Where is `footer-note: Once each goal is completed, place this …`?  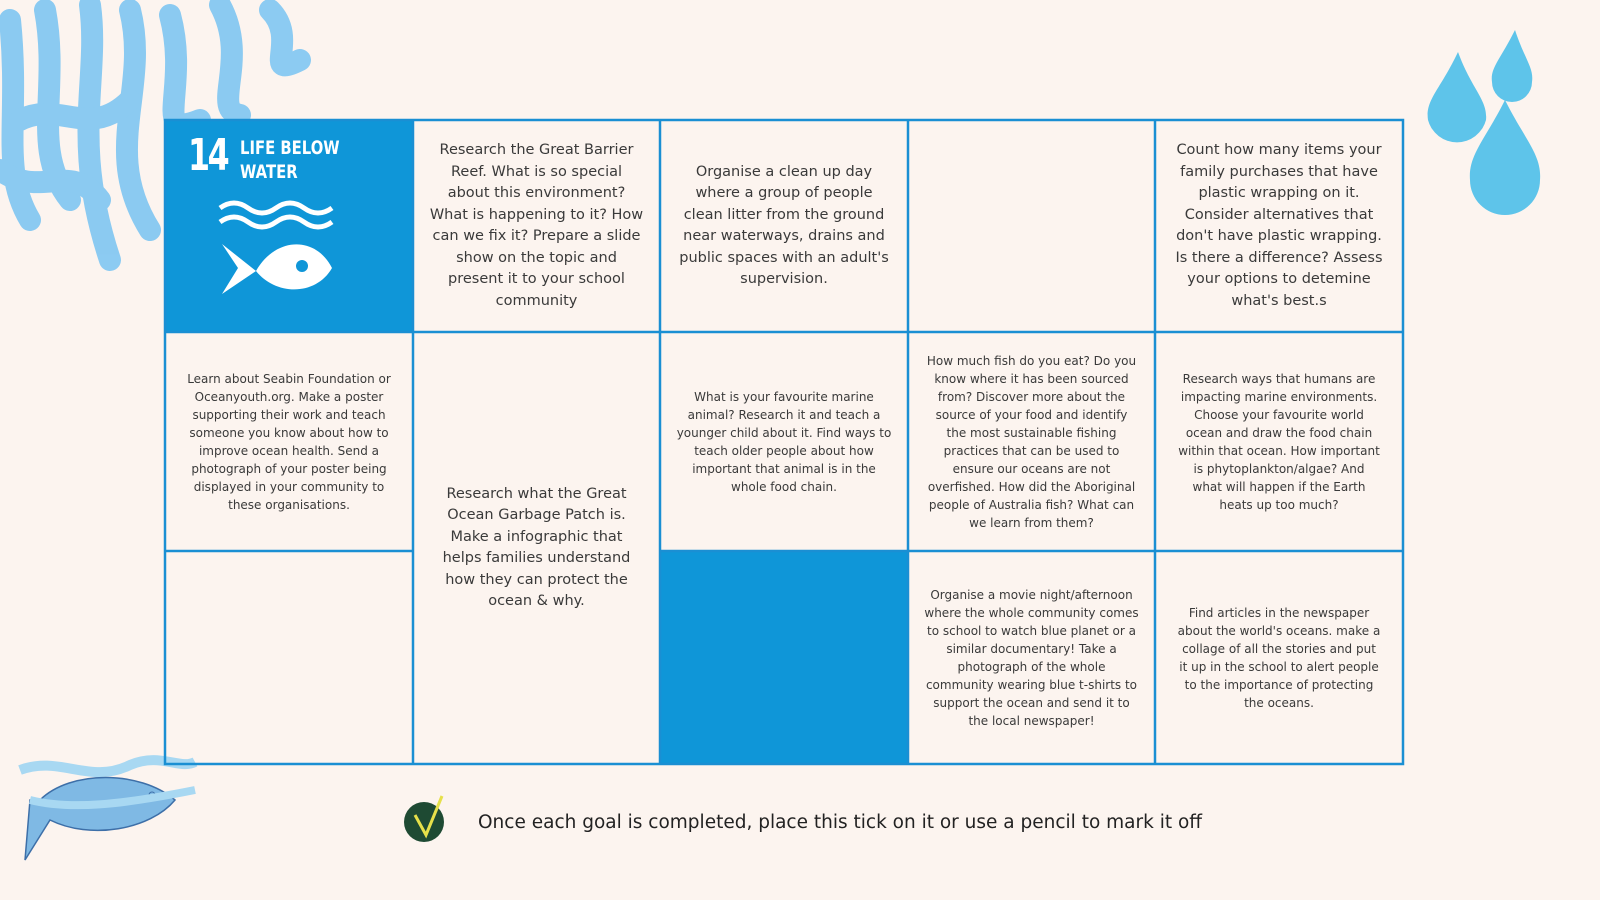 footer-note: Once each goal is completed, place this … is located at coordinates (840, 822).